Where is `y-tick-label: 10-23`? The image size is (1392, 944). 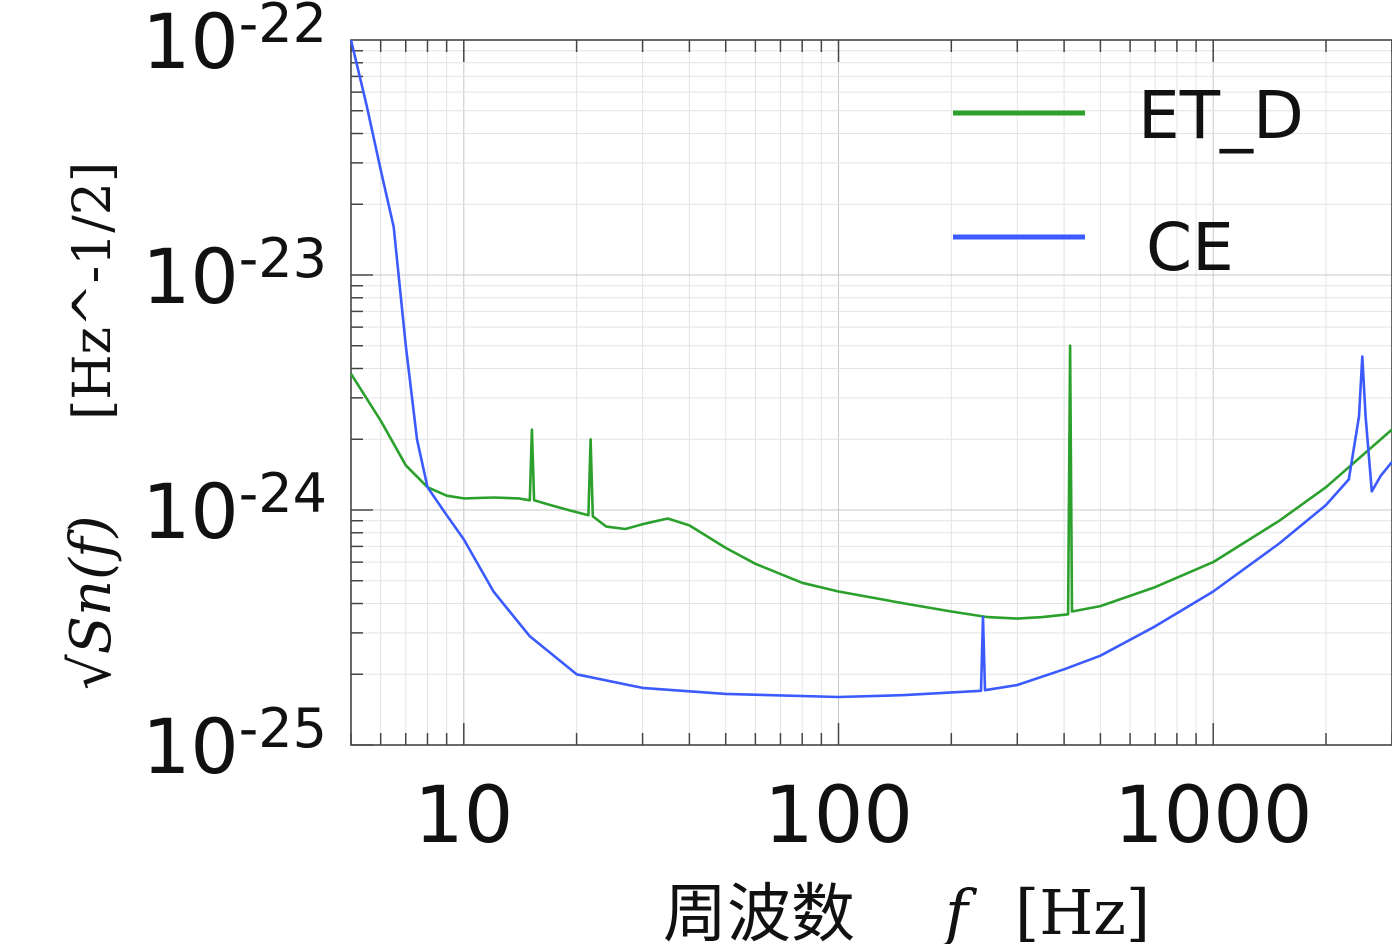
y-tick-label: 10-23 is located at coordinates (234, 274).